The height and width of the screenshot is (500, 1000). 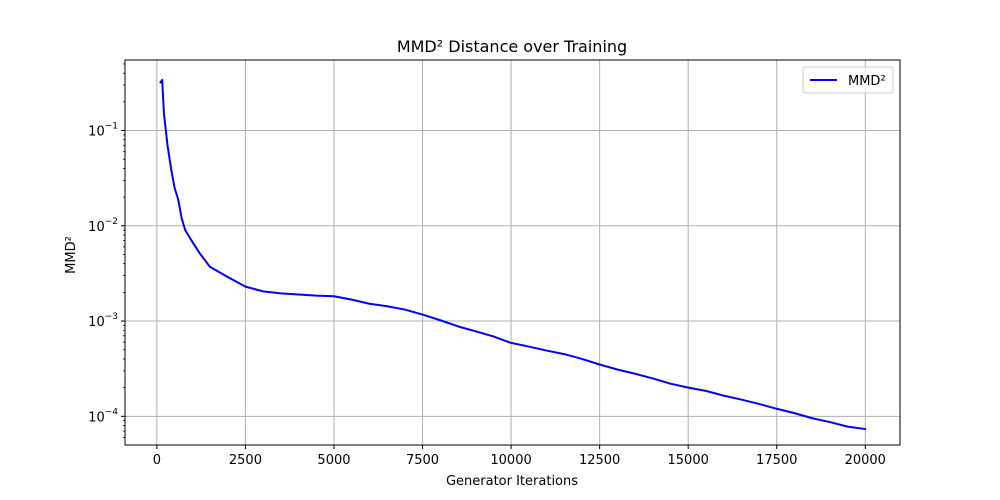 What do you see at coordinates (103, 416) in the screenshot?
I see `y-tick-label: 10⁻⁴` at bounding box center [103, 416].